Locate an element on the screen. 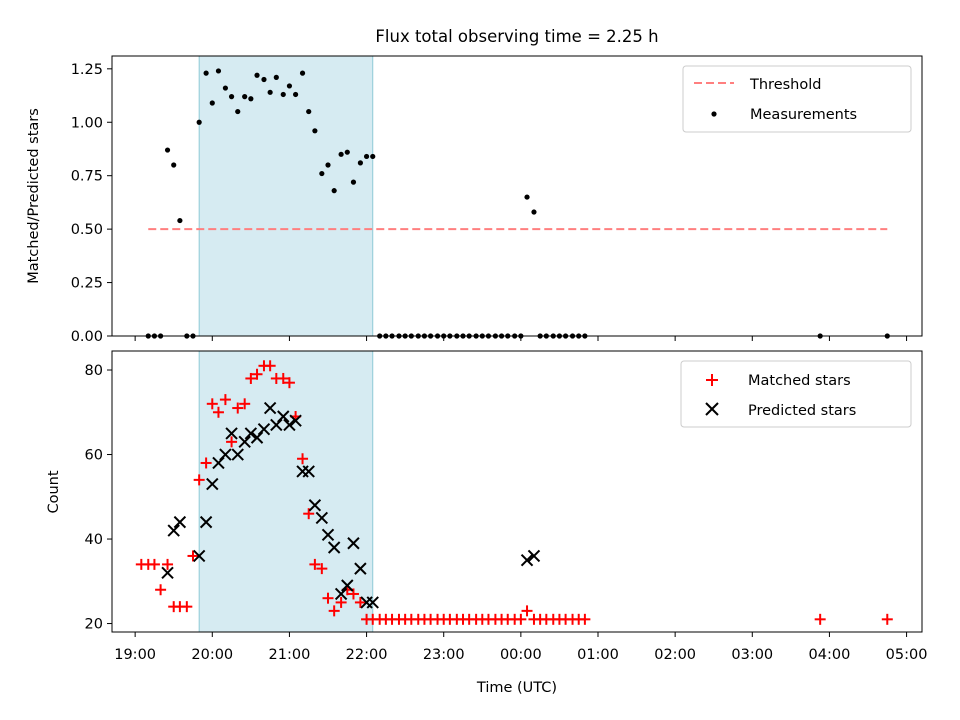  bottom-y-tick-label: 80 is located at coordinates (94, 371).